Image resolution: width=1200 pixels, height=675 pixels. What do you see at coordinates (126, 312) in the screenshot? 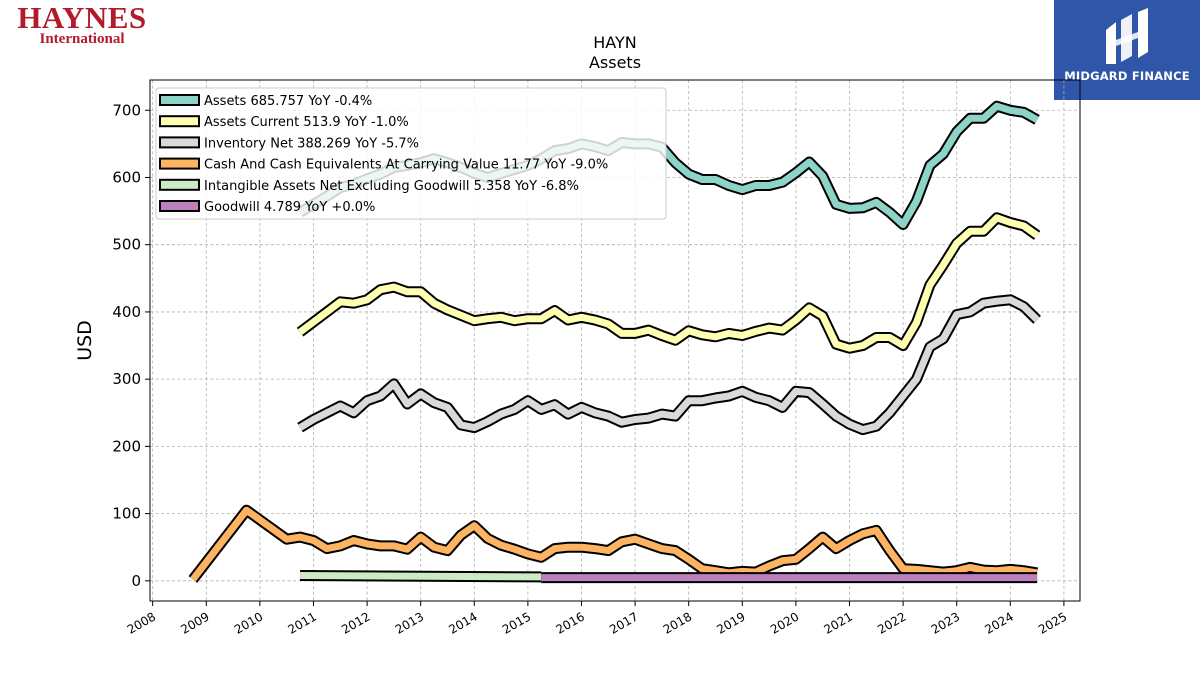
I see `y-tick-label: 400` at bounding box center [126, 312].